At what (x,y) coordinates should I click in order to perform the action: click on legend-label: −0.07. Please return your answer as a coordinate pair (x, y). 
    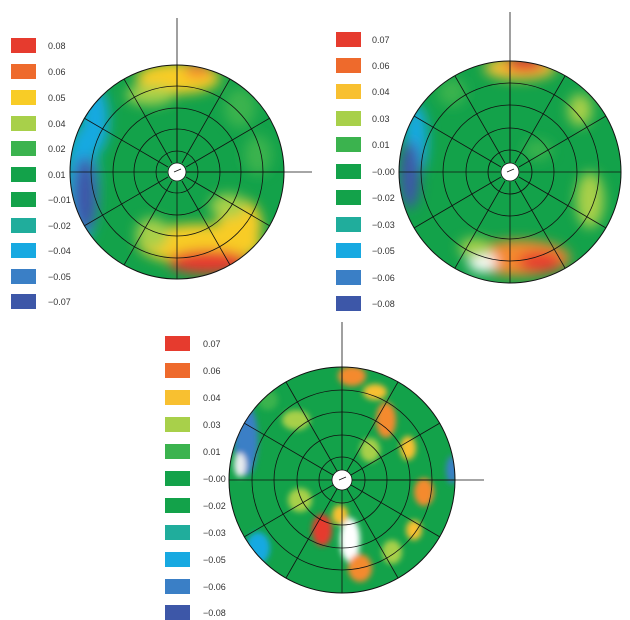
    Looking at the image, I should click on (59, 302).